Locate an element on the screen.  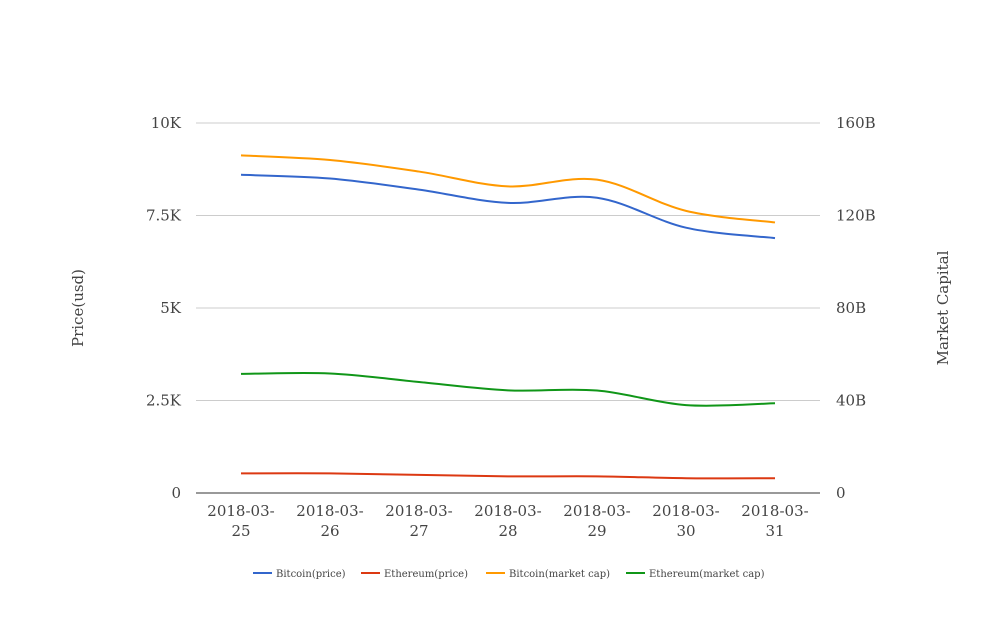
legend-item: Bitcoin(price) is located at coordinates (299, 574).